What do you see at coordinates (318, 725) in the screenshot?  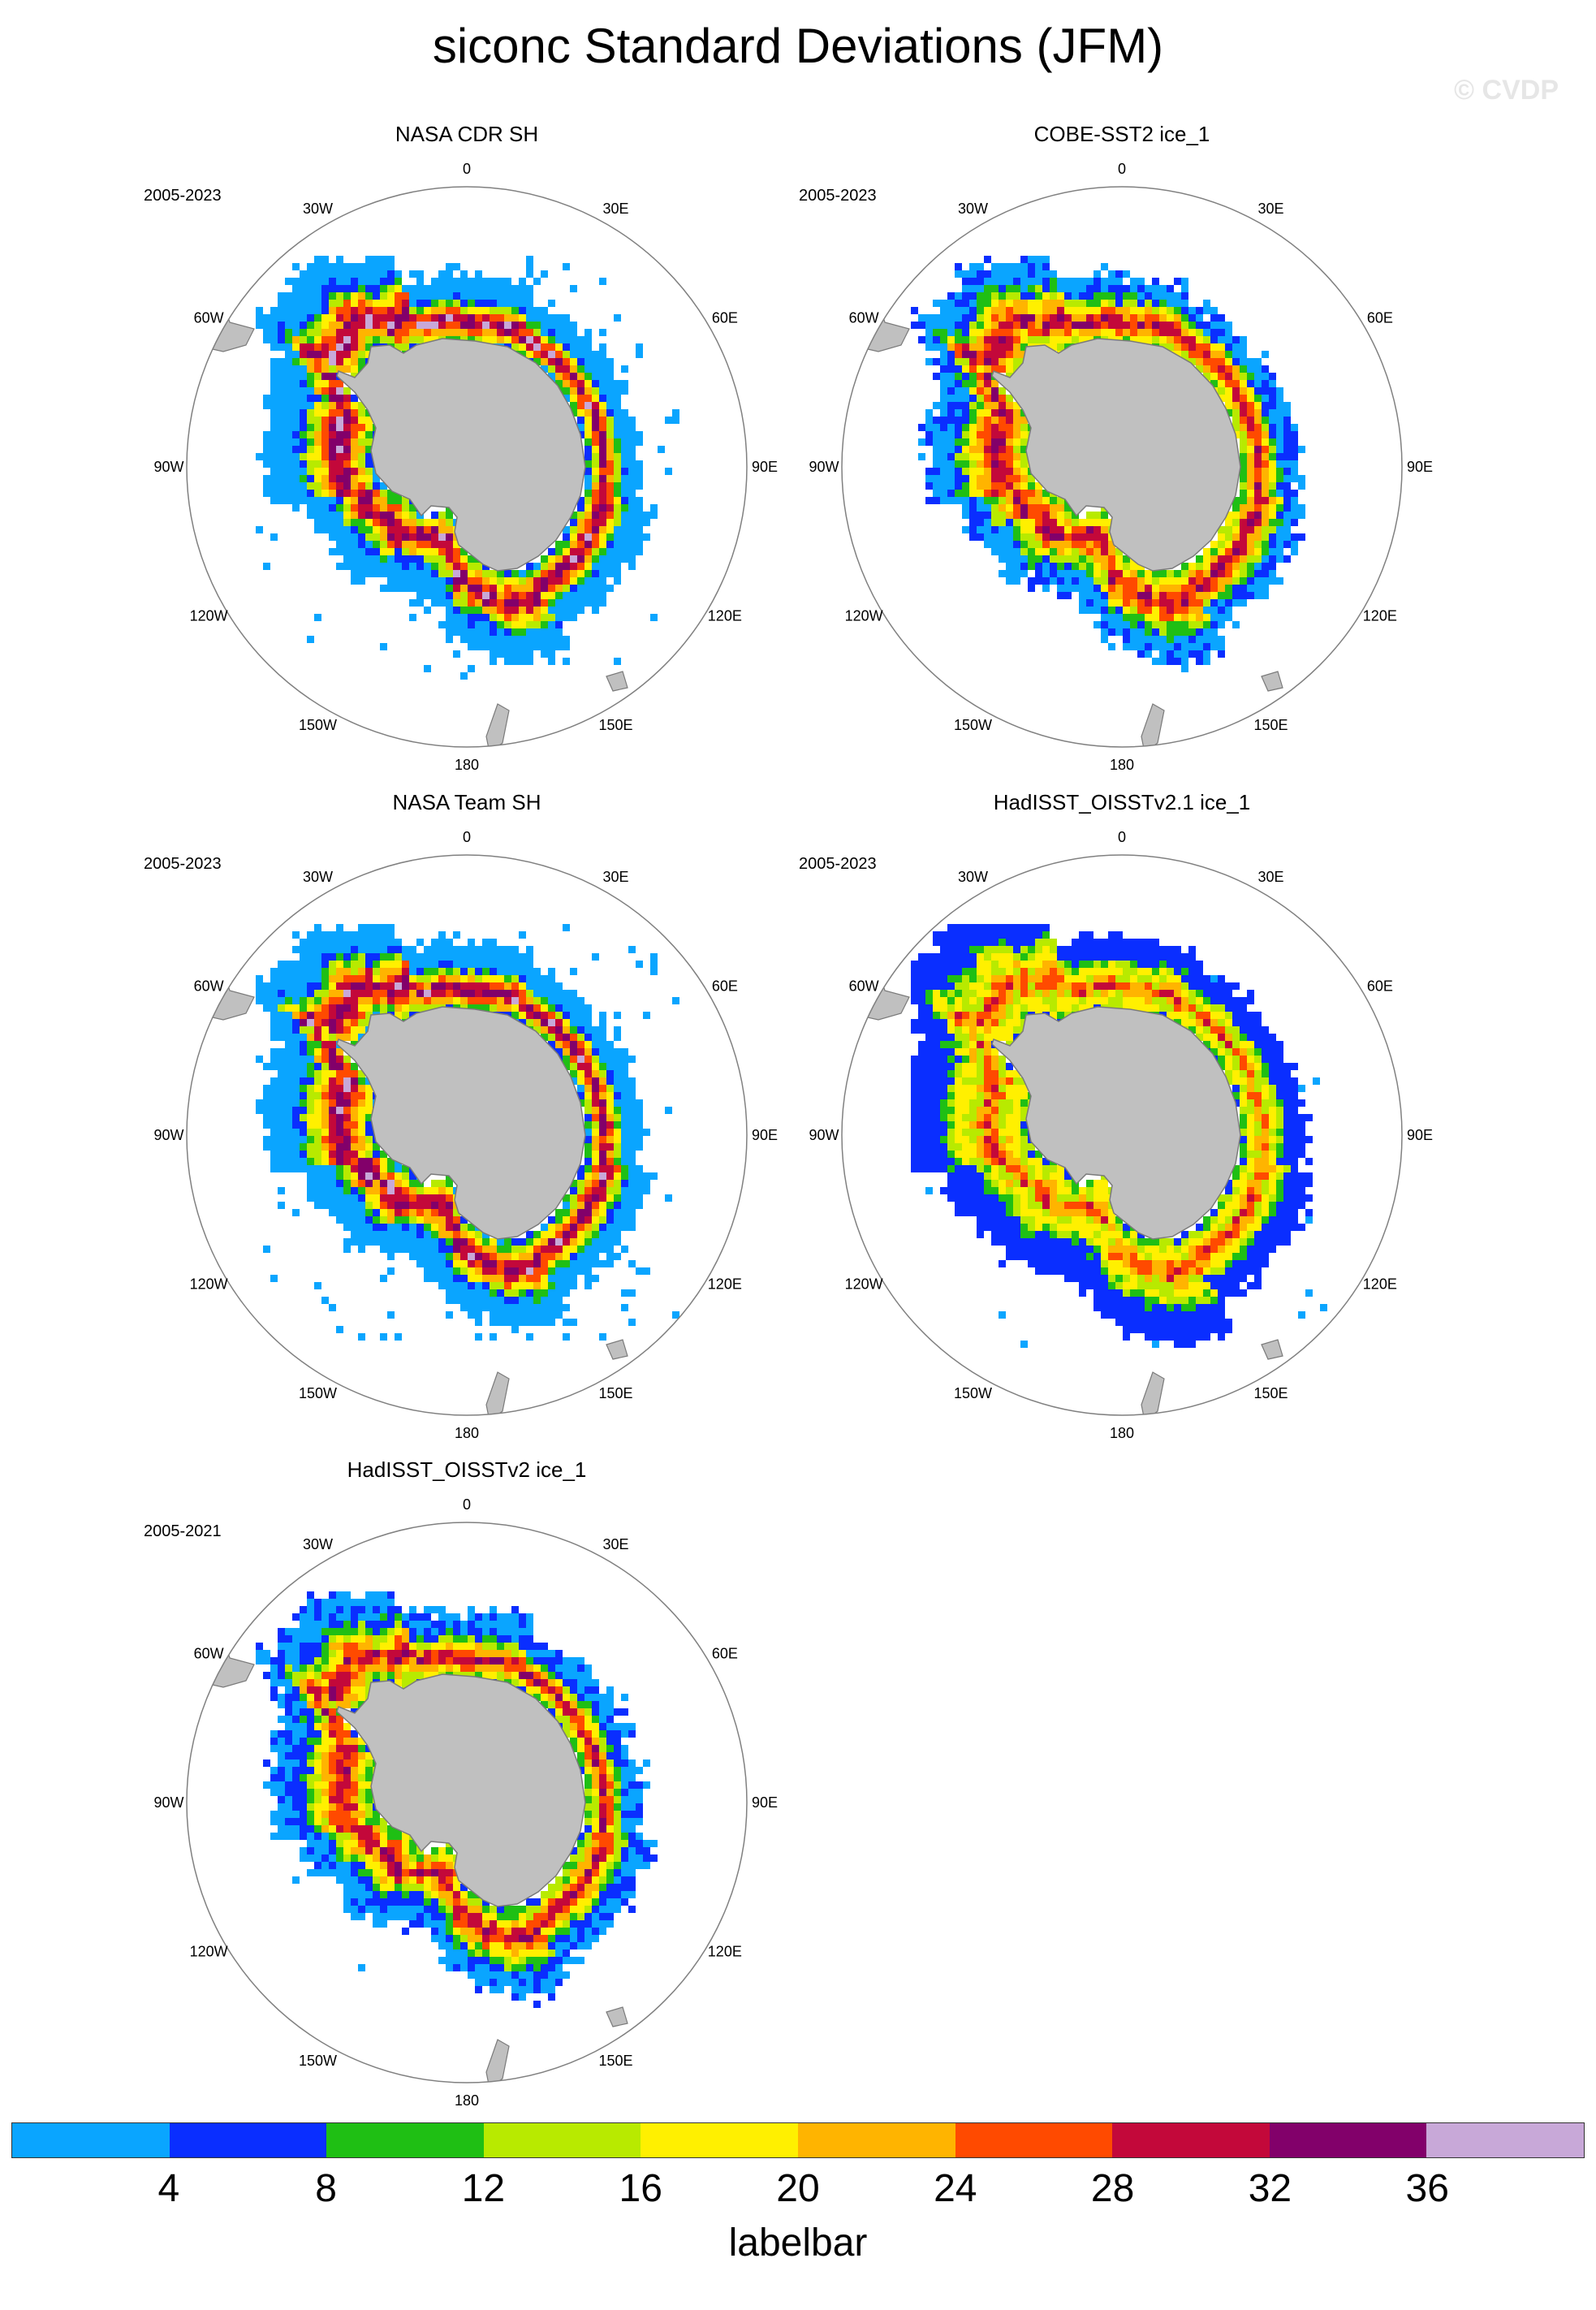 I see `longitude-label: 150W` at bounding box center [318, 725].